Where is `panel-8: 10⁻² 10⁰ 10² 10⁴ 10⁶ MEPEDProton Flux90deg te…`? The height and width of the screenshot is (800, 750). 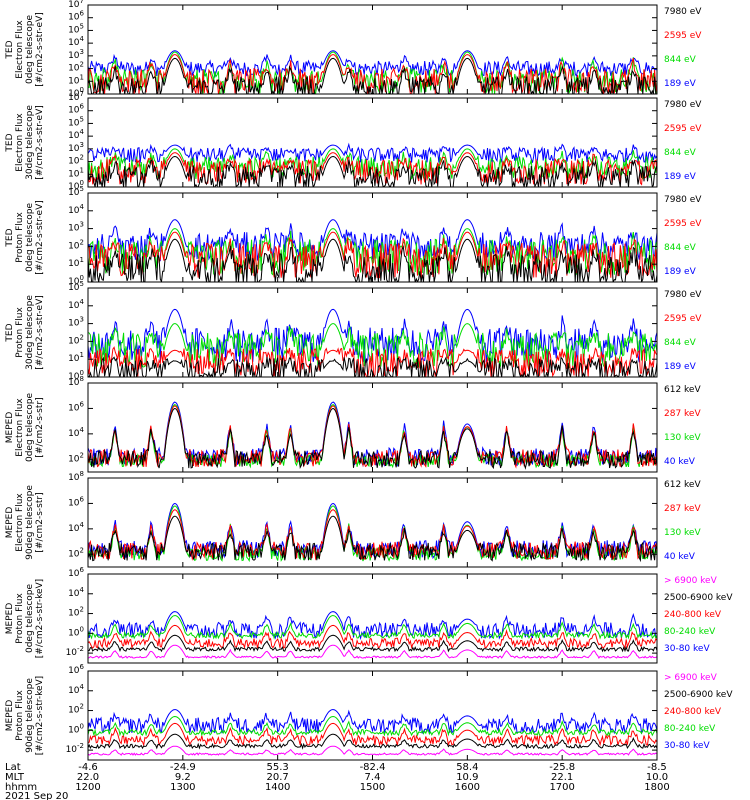 panel-8: 10⁻² 10⁰ 10² 10⁴ 10⁶ MEPEDProton Flux90deg te… is located at coordinates (369, 712).